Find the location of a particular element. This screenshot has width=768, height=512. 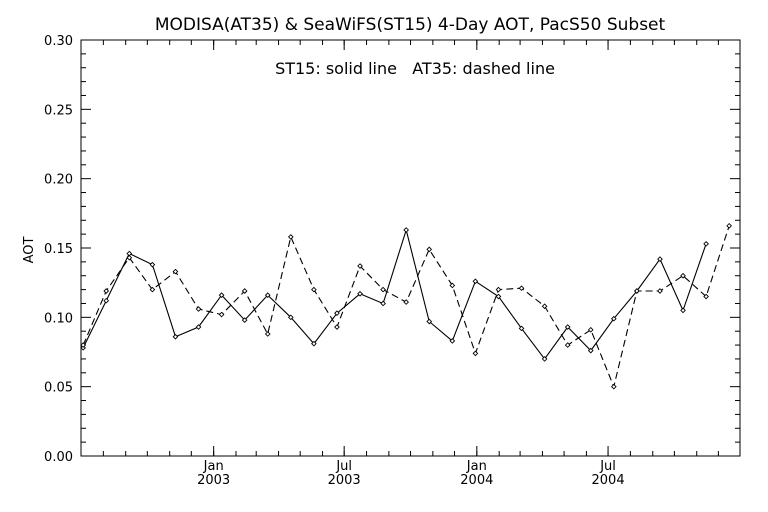

y-tick-label: 0.00 is located at coordinates (58, 457).